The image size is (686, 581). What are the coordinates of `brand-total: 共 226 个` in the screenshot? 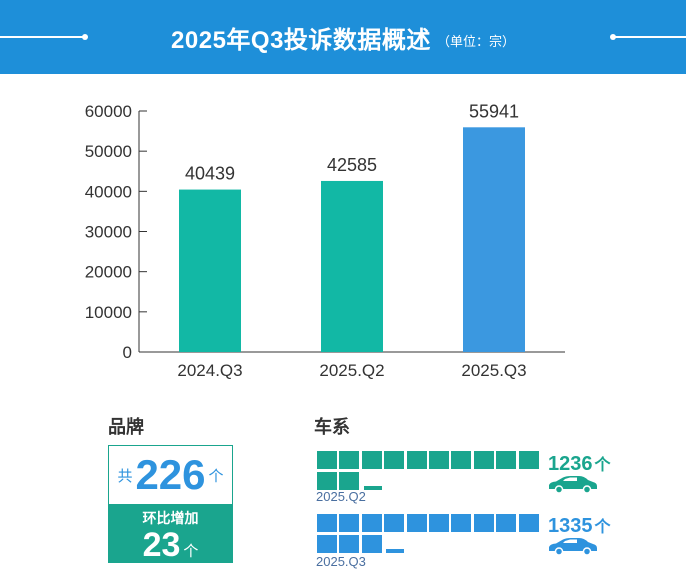 It's located at (170, 475).